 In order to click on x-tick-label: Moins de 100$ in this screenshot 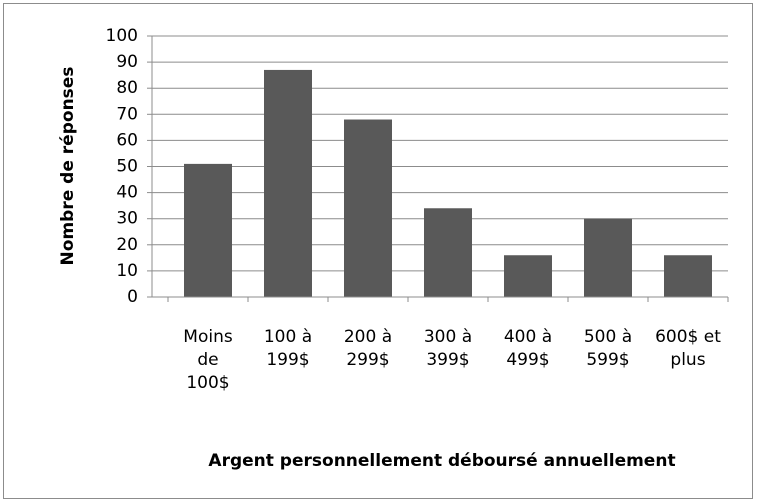, I will do `click(208, 360)`.